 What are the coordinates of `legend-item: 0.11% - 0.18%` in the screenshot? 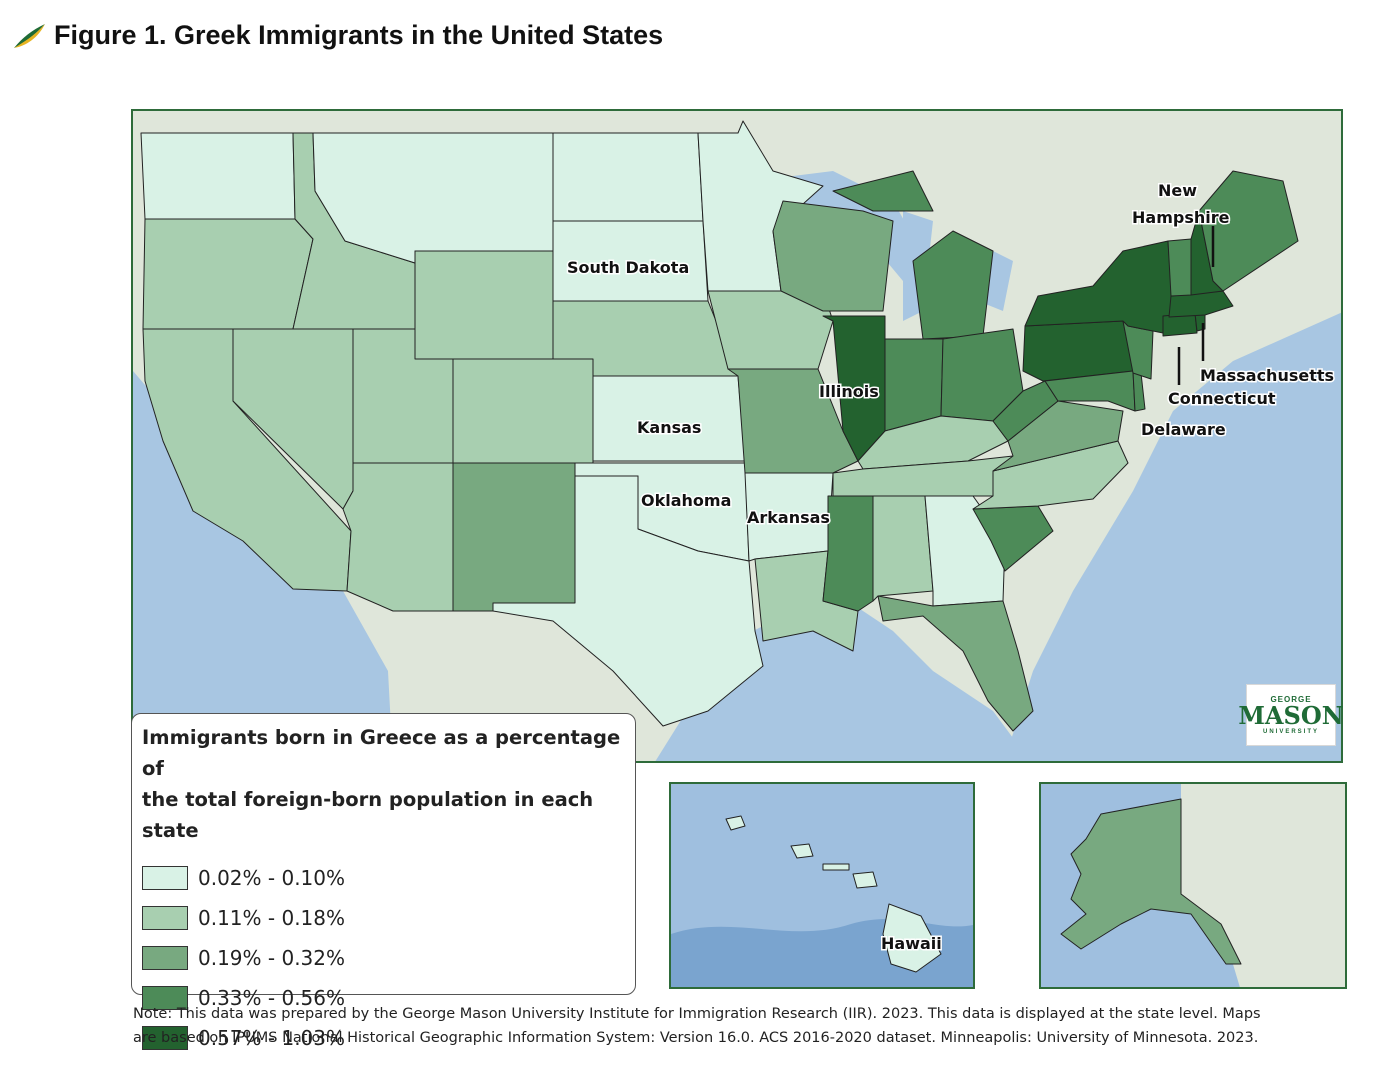 It's located at (383, 918).